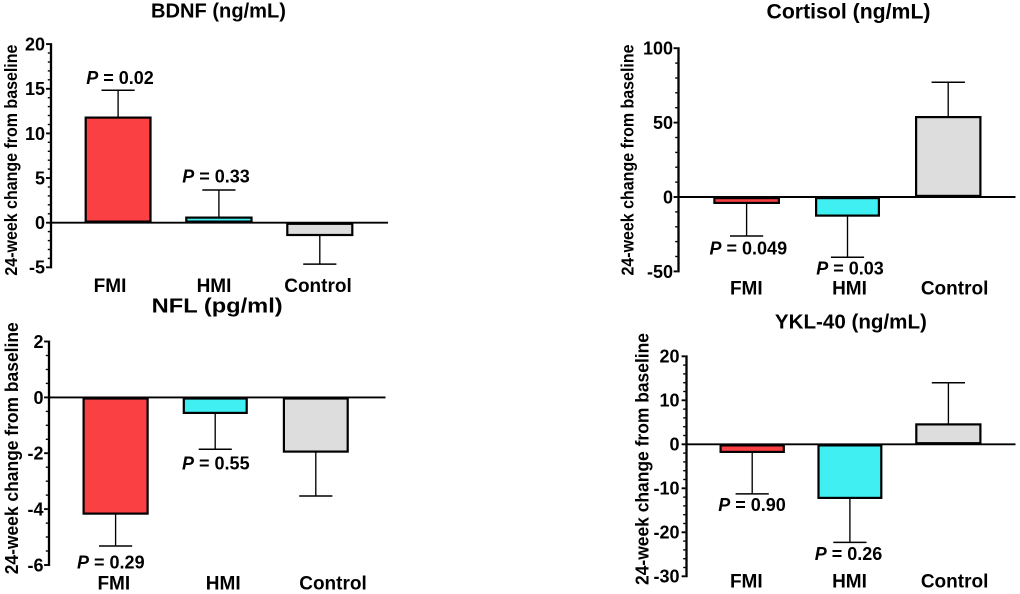 This screenshot has width=1020, height=594. Describe the element at coordinates (666, 533) in the screenshot. I see `svg-text: -20` at that location.